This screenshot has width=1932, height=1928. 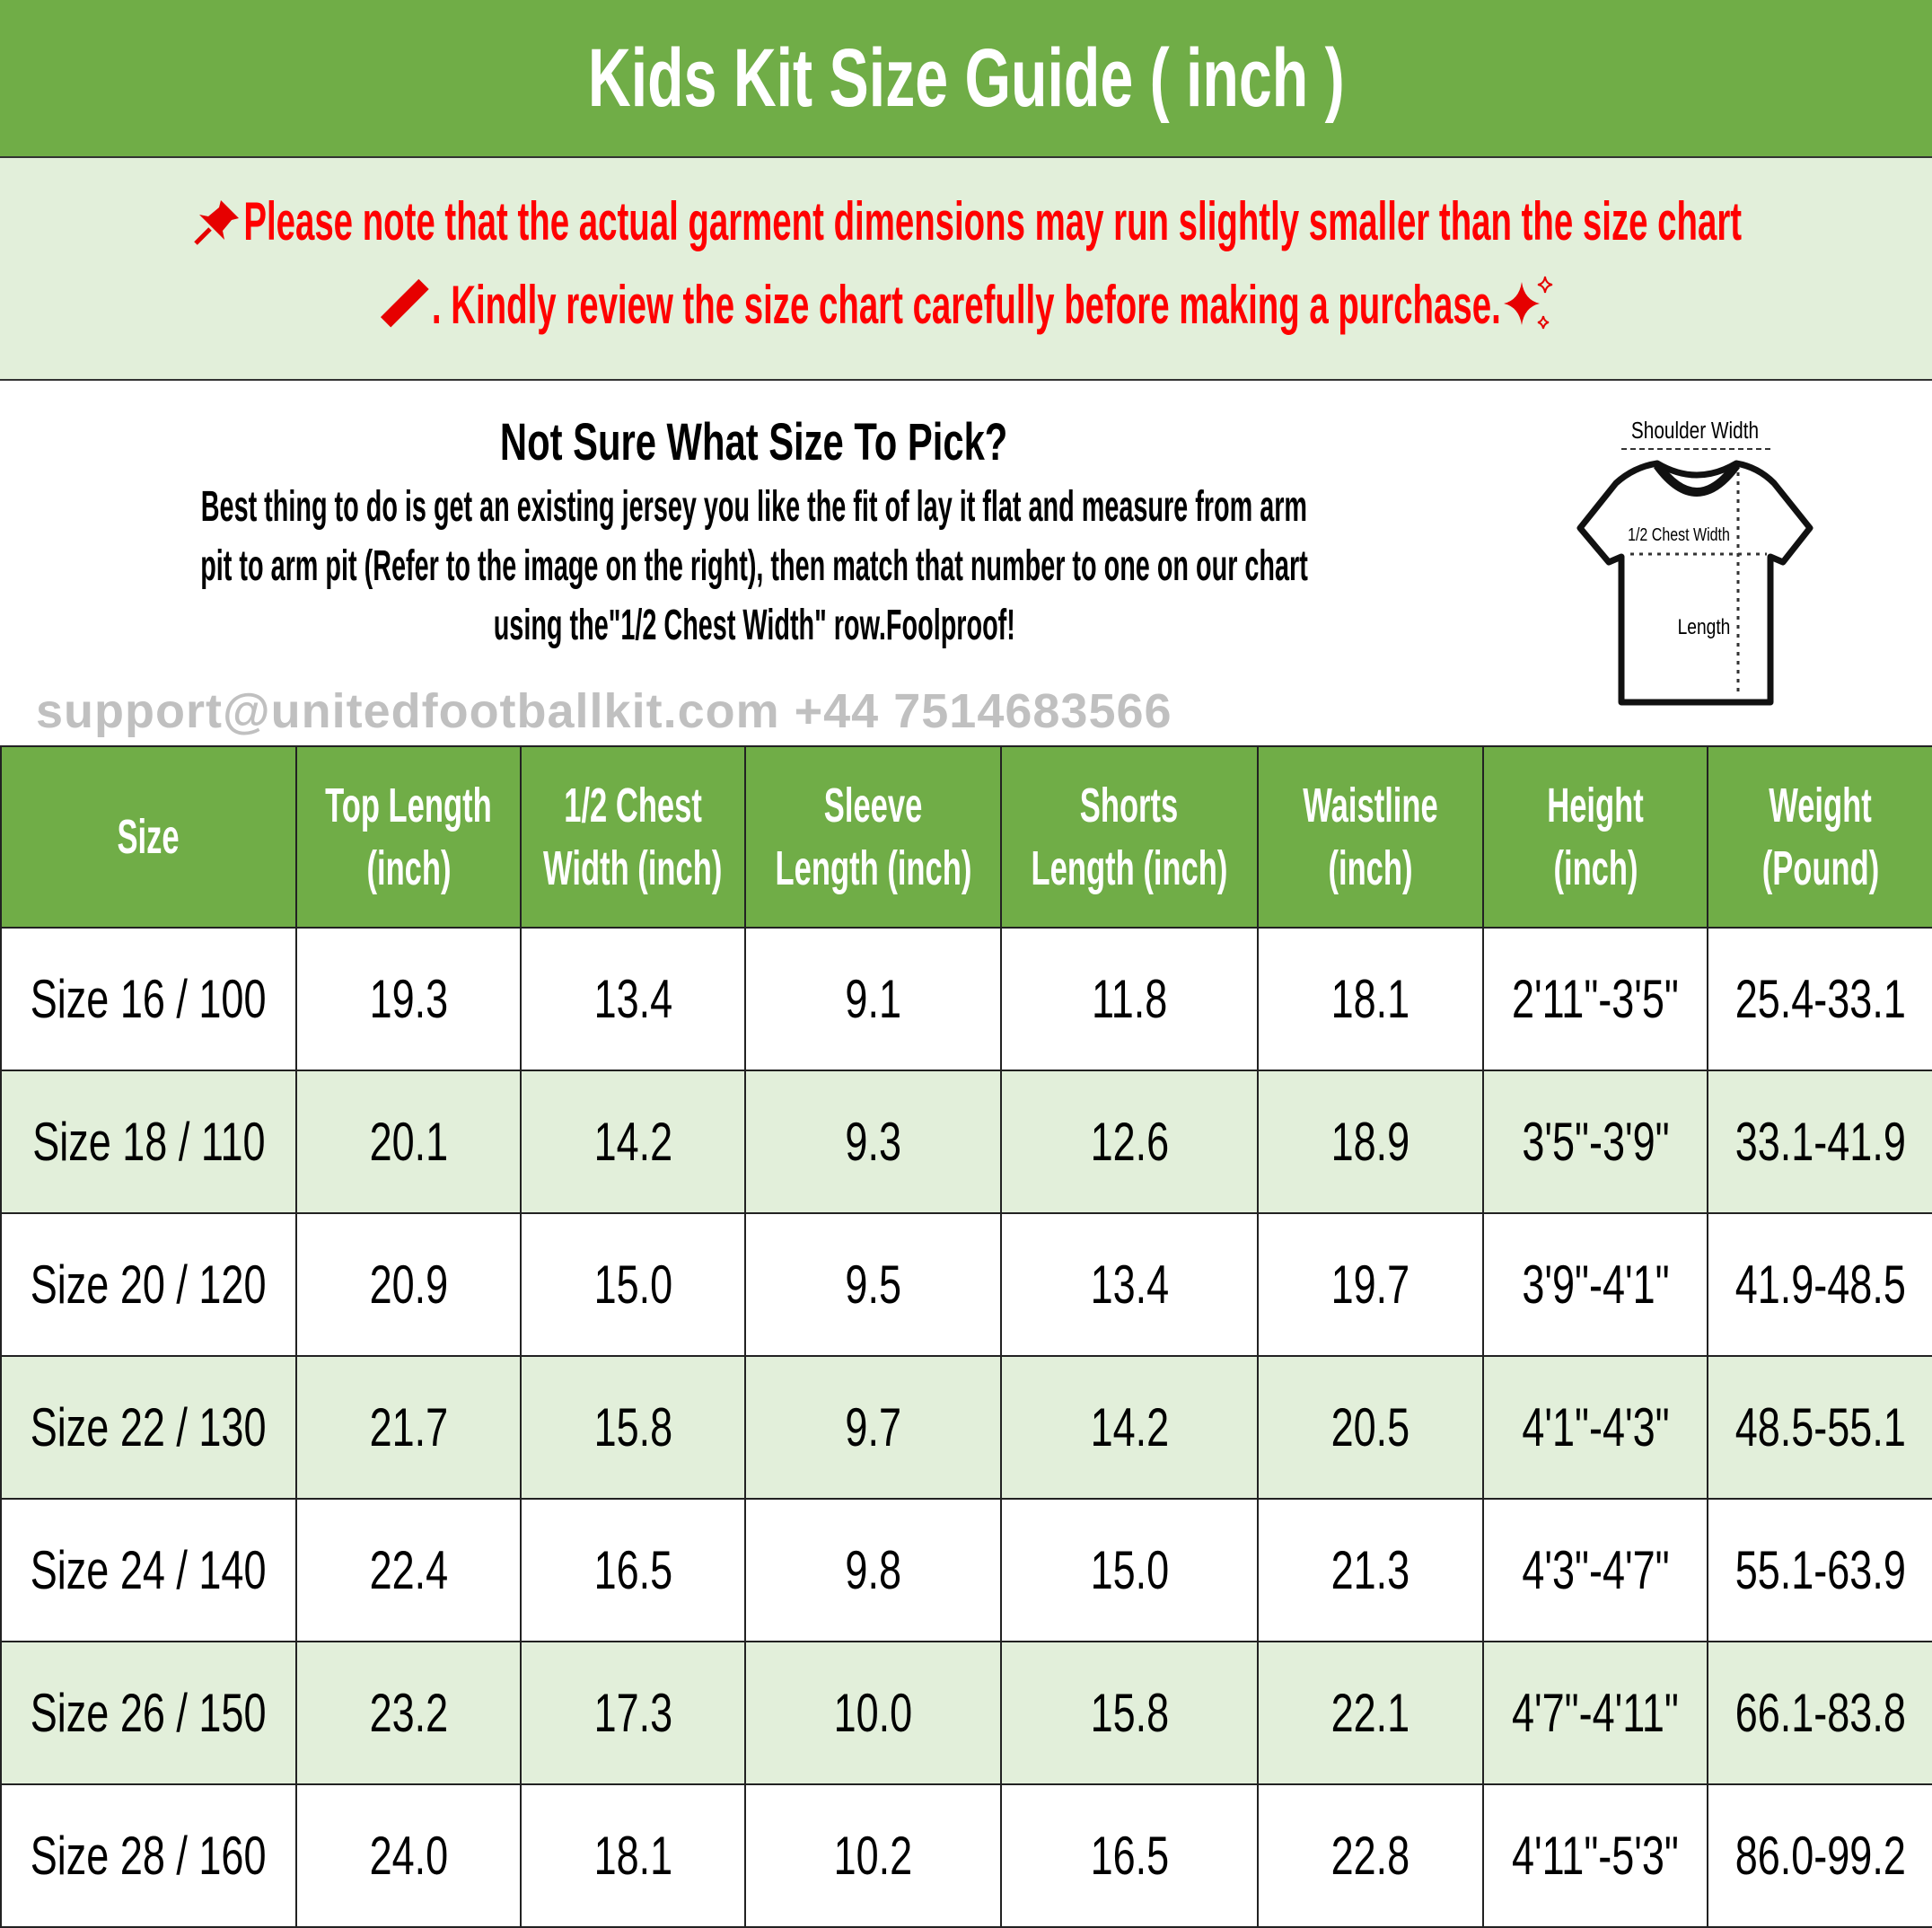 What do you see at coordinates (408, 1856) in the screenshot?
I see `table-cell: 24.0` at bounding box center [408, 1856].